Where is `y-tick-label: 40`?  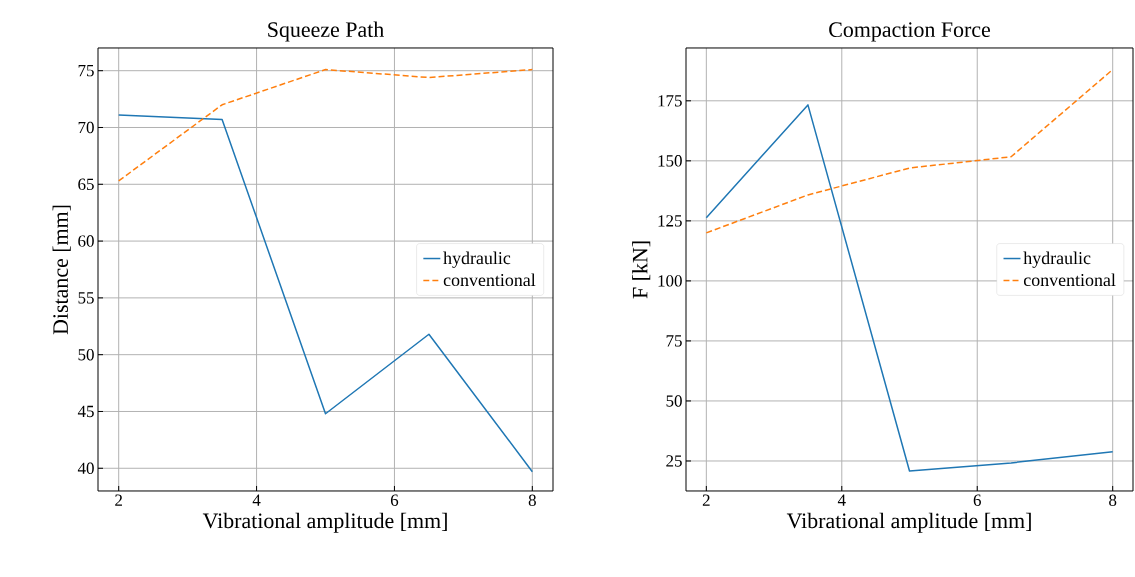
y-tick-label: 40 is located at coordinates (85, 468).